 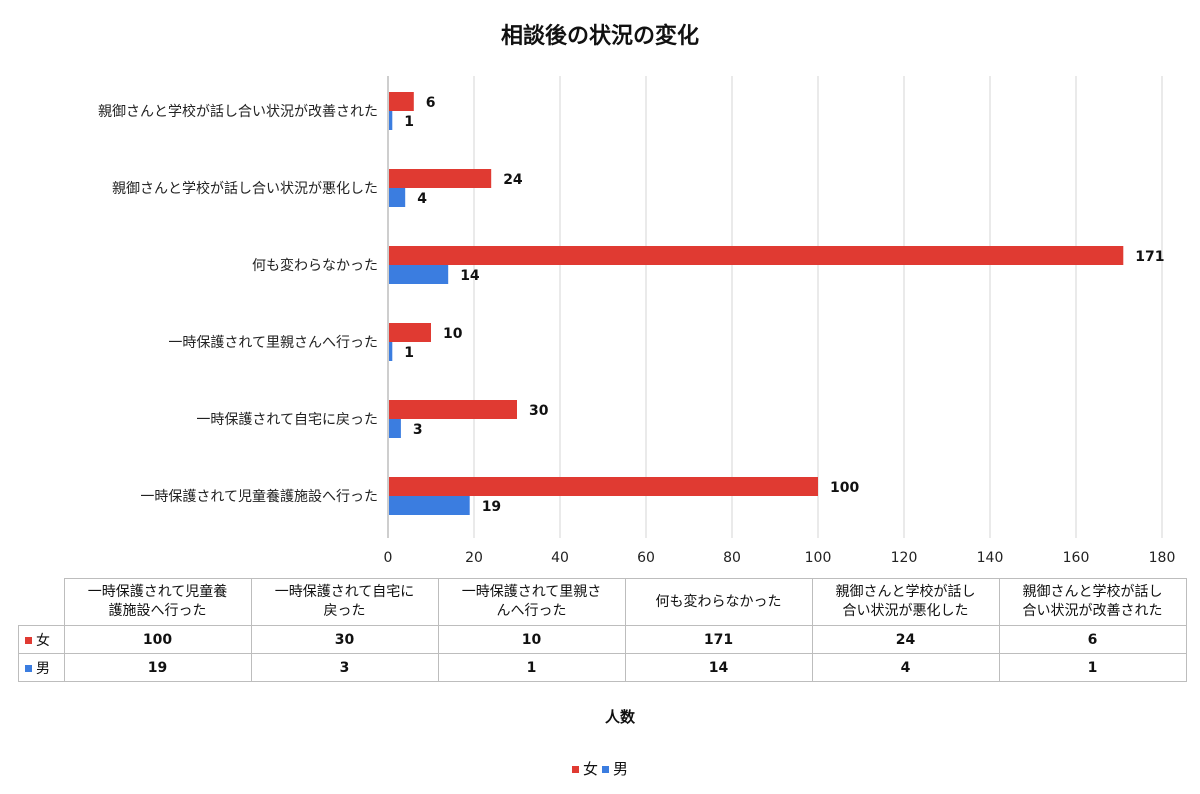 I want to click on table-cell: 6, so click(x=1092, y=639).